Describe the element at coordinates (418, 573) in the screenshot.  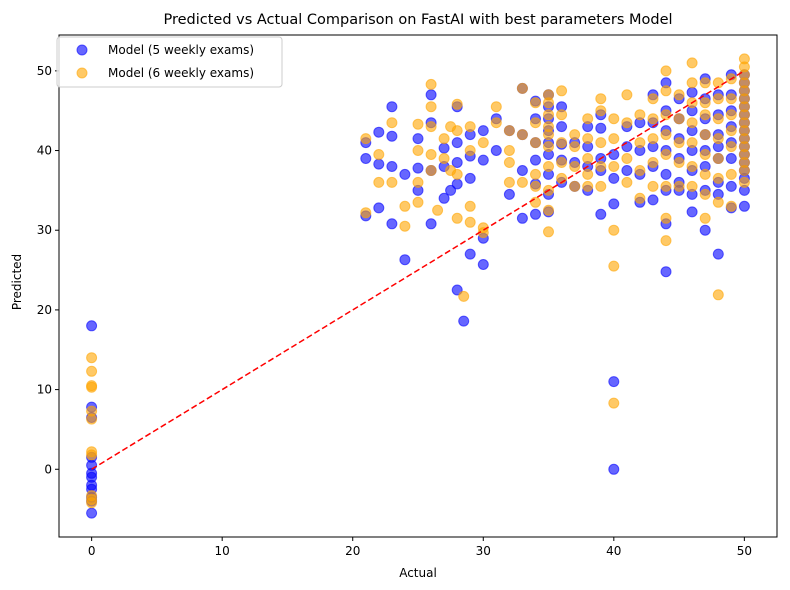
I see `x-axis-label: Actual` at that location.